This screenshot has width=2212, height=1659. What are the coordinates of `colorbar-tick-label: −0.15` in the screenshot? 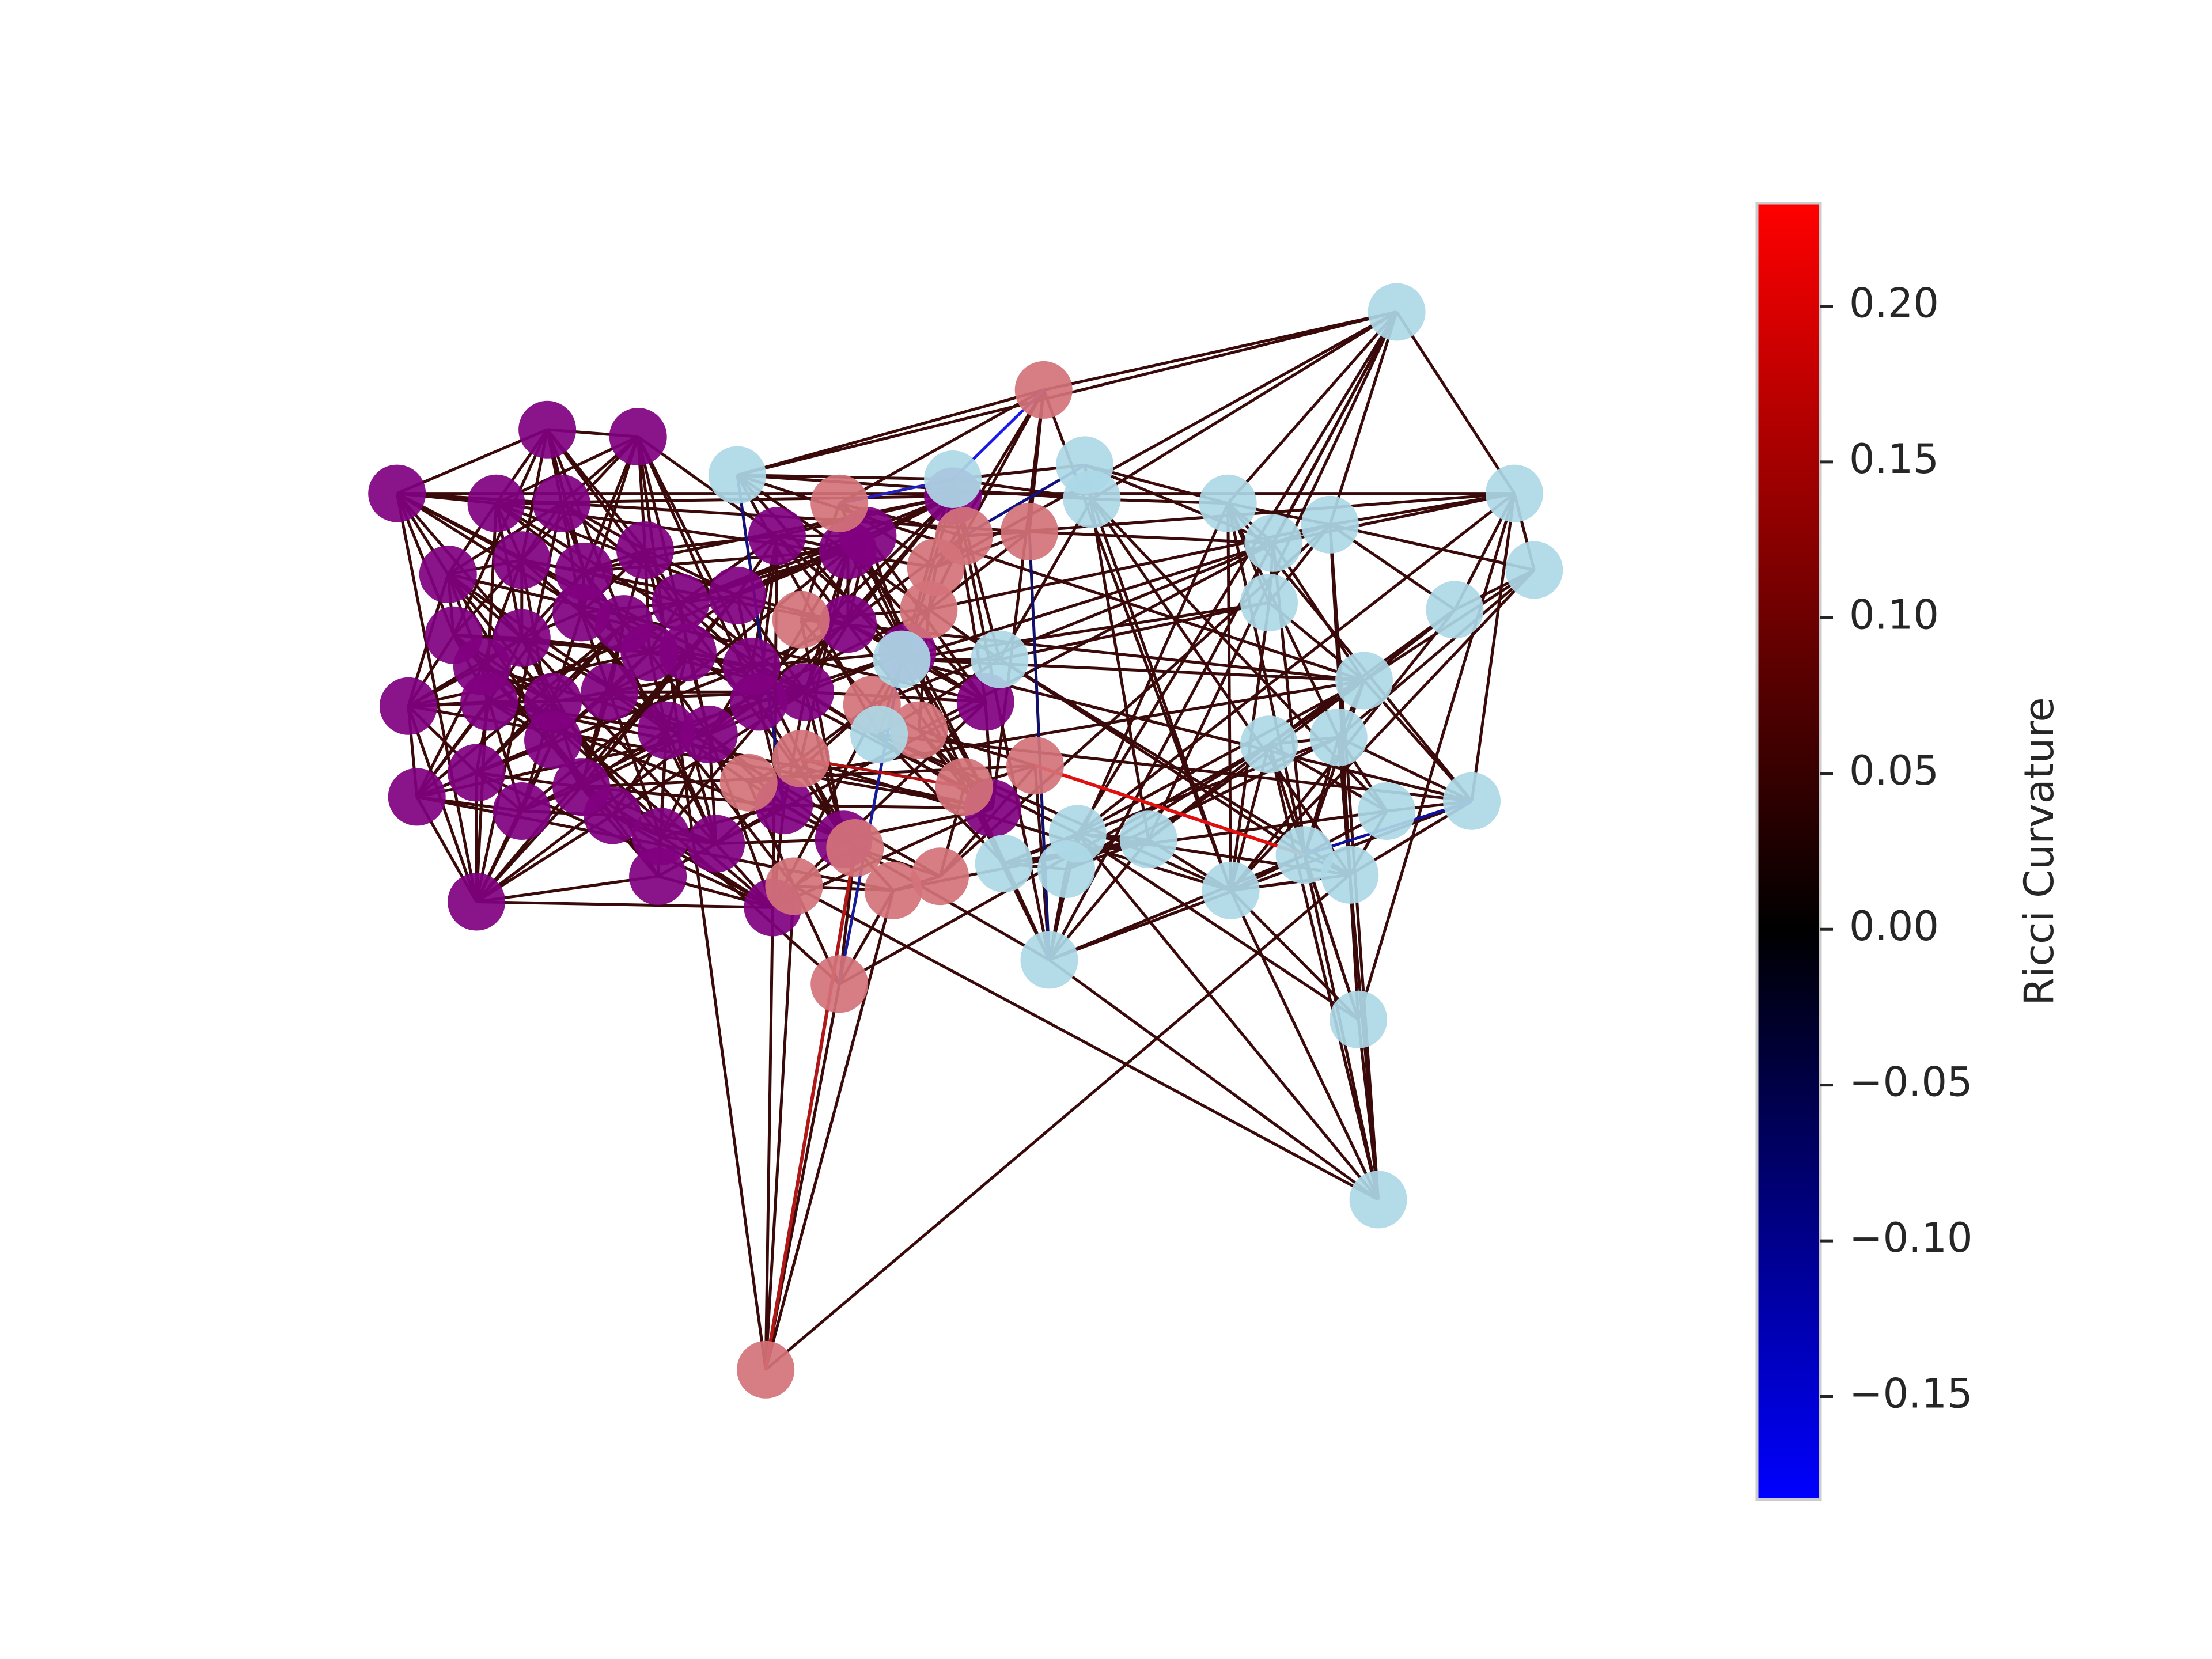 It's located at (1911, 1394).